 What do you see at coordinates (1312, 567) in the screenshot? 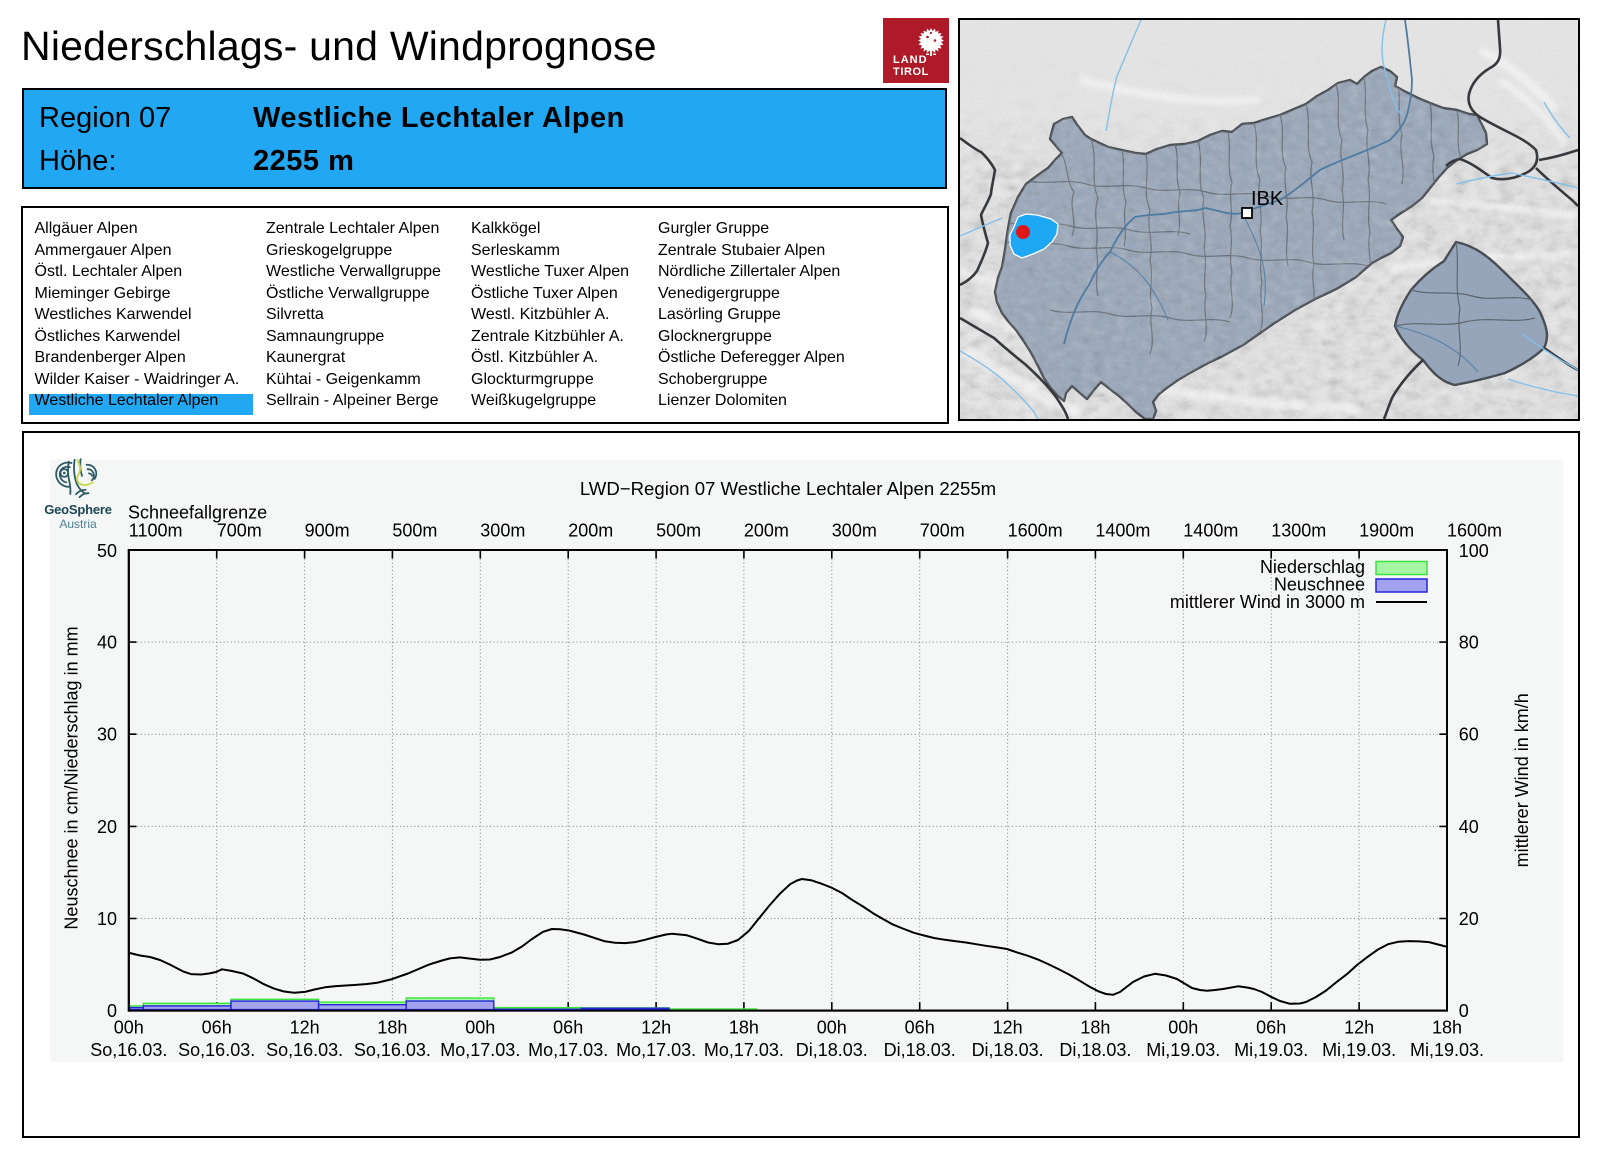
I see `svg-text: Niederschlag` at bounding box center [1312, 567].